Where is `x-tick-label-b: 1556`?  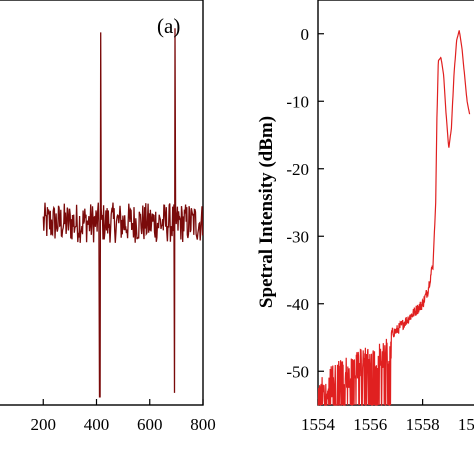
x-tick-label-b: 1556 is located at coordinates (370, 424).